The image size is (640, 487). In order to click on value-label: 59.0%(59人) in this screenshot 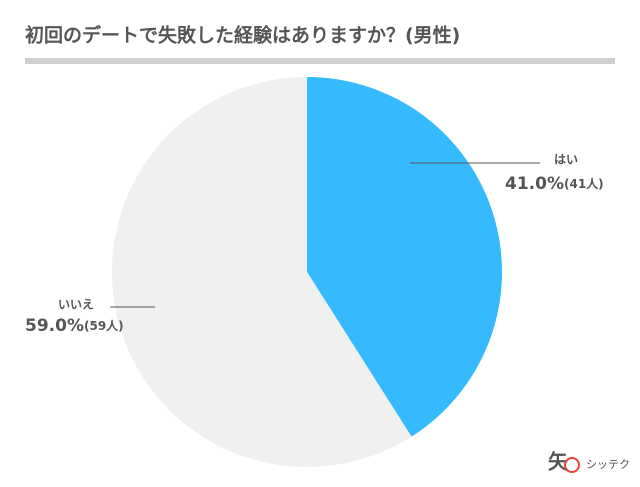, I will do `click(74, 326)`.